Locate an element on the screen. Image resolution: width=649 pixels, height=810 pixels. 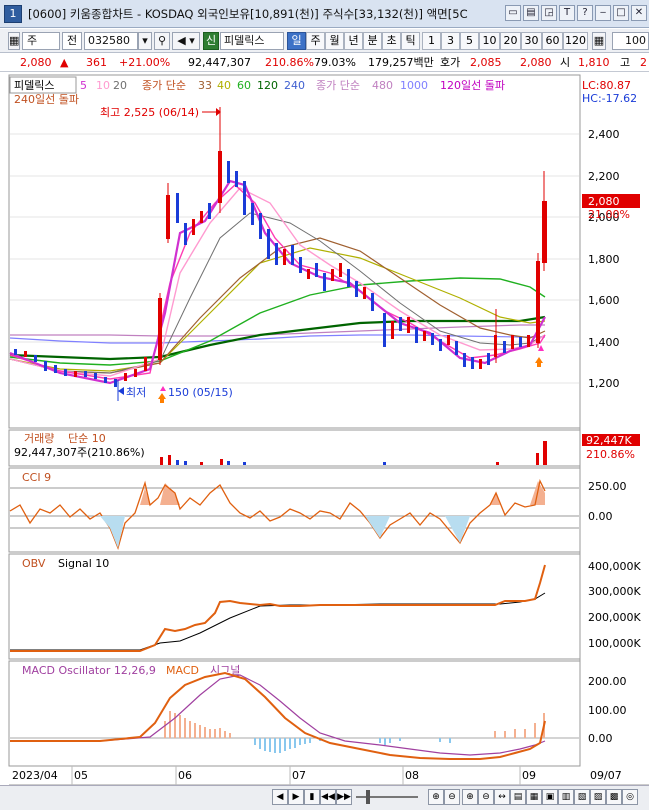
interval-1-button: 1 is located at coordinates (431, 41).